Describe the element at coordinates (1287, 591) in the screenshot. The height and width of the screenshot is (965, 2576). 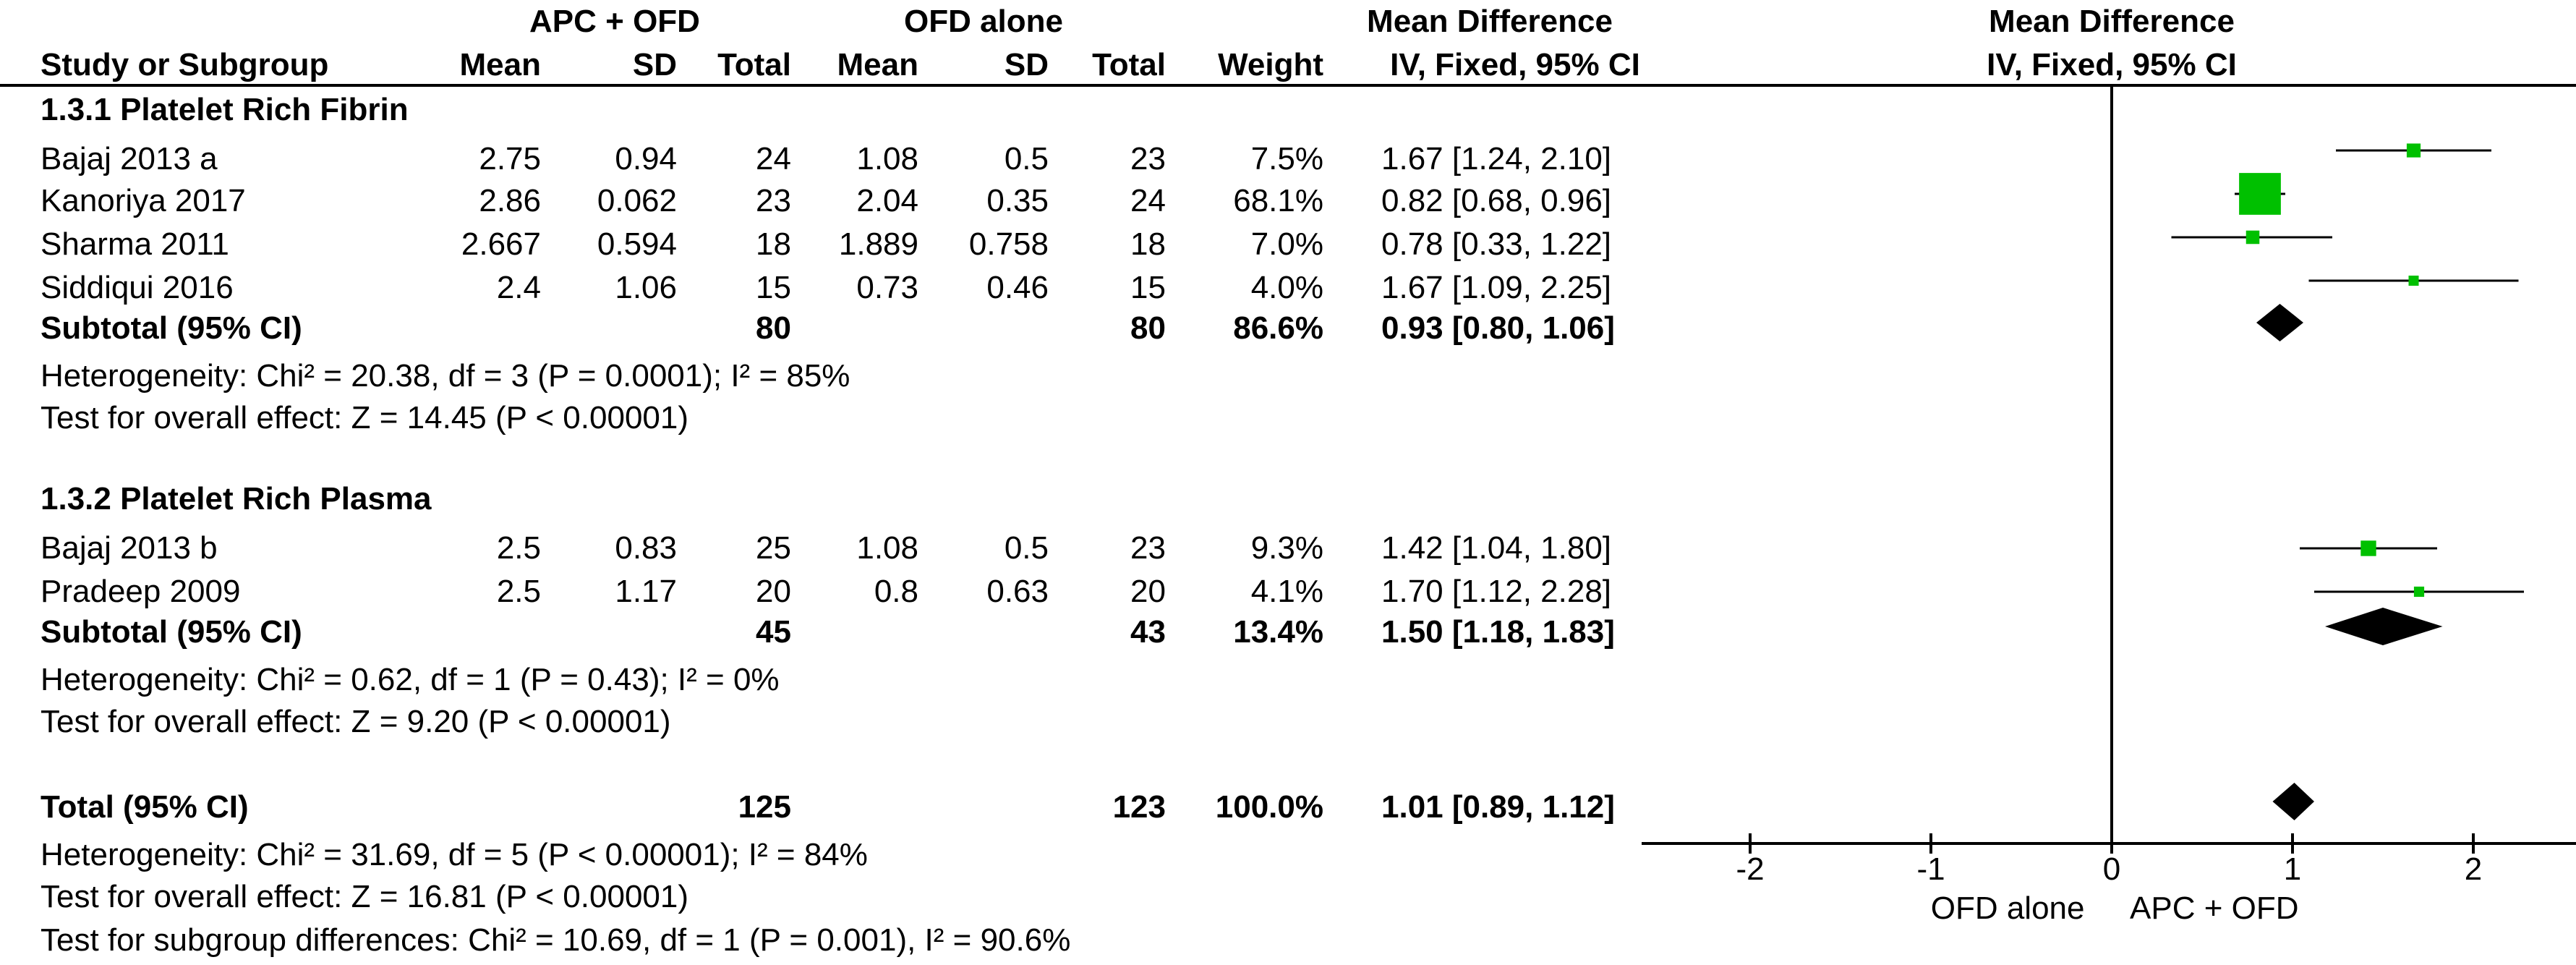
I see `weight-cell: 4.1%` at that location.